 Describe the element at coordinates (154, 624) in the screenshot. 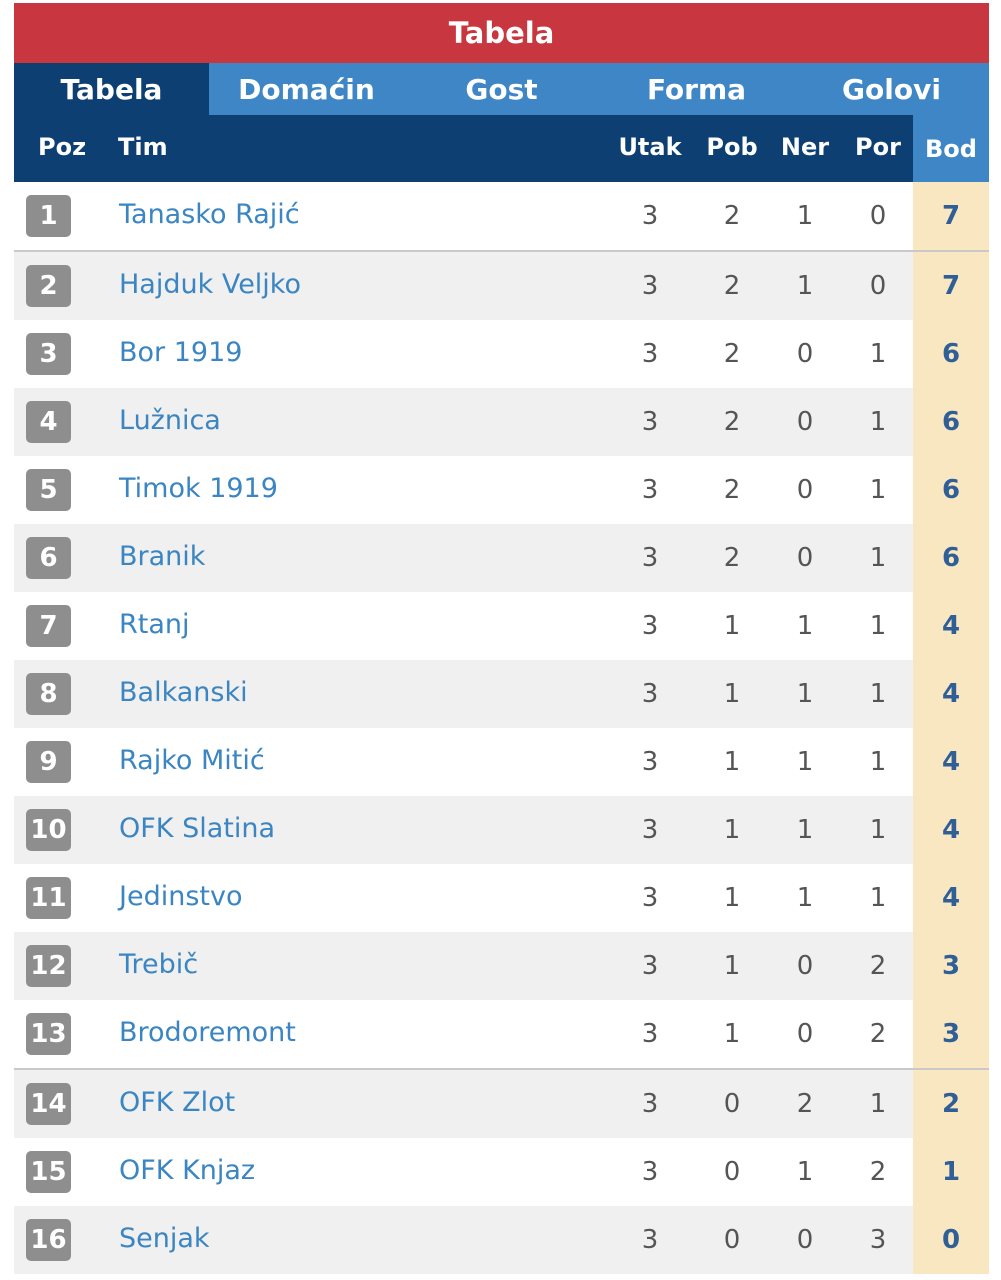

I see `team-name-link: Rtanj` at that location.